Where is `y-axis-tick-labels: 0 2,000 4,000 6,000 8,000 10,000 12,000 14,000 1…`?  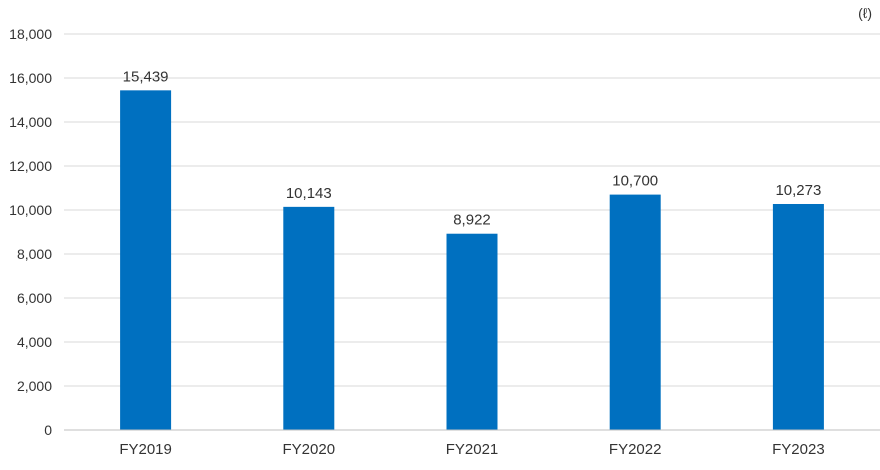 y-axis-tick-labels: 0 2,000 4,000 6,000 8,000 10,000 12,000 14,000 1… is located at coordinates (30, 232).